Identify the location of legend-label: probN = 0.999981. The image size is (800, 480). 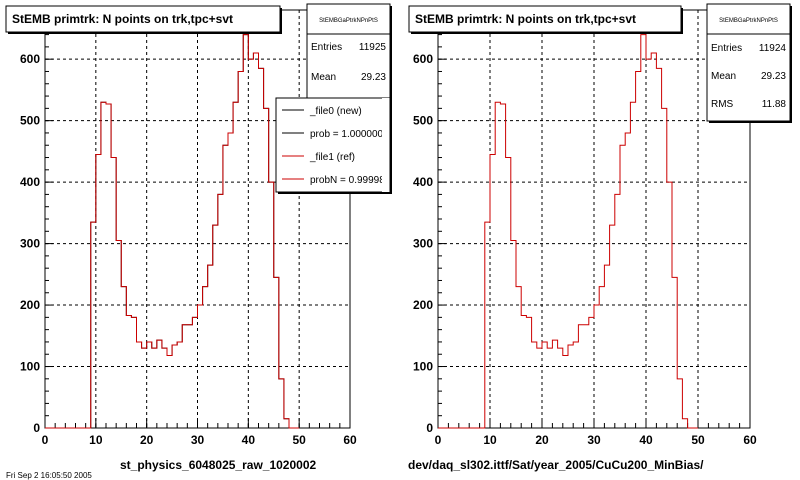
(350, 180).